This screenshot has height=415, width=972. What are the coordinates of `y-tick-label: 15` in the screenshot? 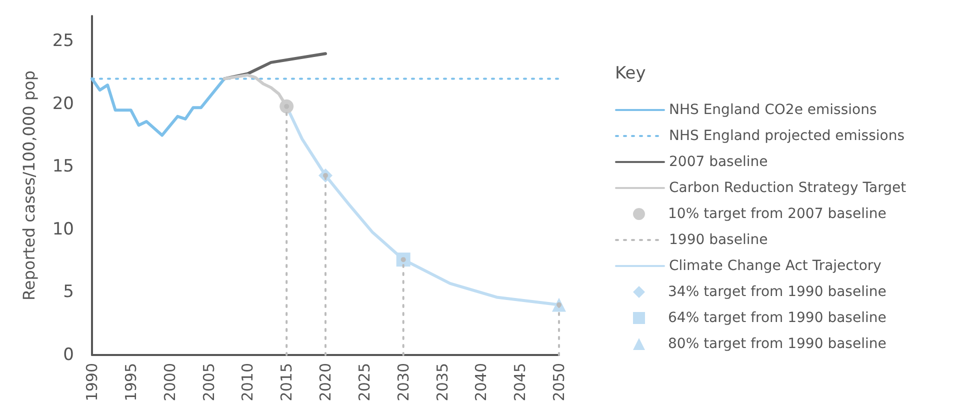 It's located at (63, 166).